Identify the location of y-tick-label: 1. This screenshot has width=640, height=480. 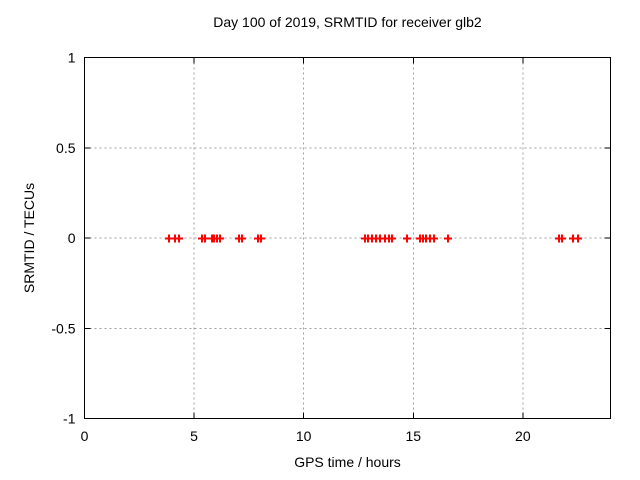
(72, 58).